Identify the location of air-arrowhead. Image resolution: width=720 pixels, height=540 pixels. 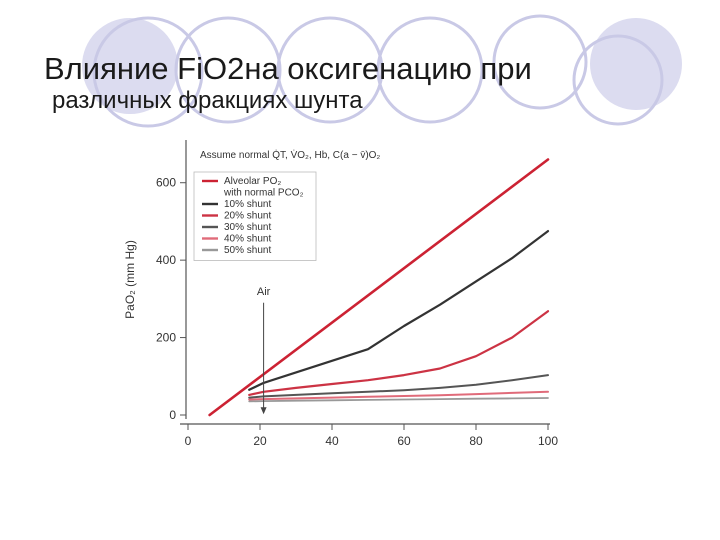
(263, 411).